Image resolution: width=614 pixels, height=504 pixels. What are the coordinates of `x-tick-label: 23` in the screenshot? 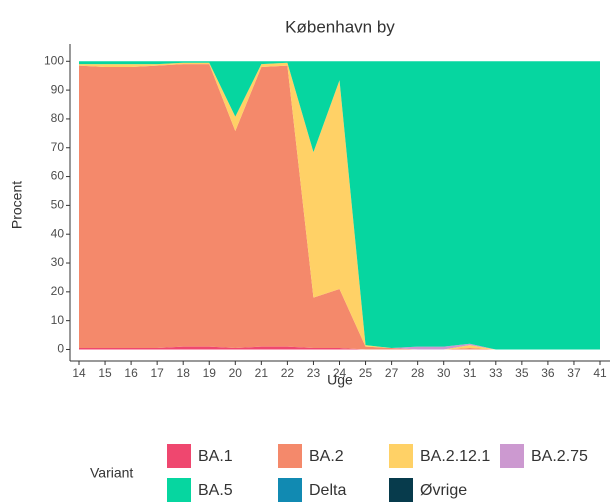 It's located at (314, 373).